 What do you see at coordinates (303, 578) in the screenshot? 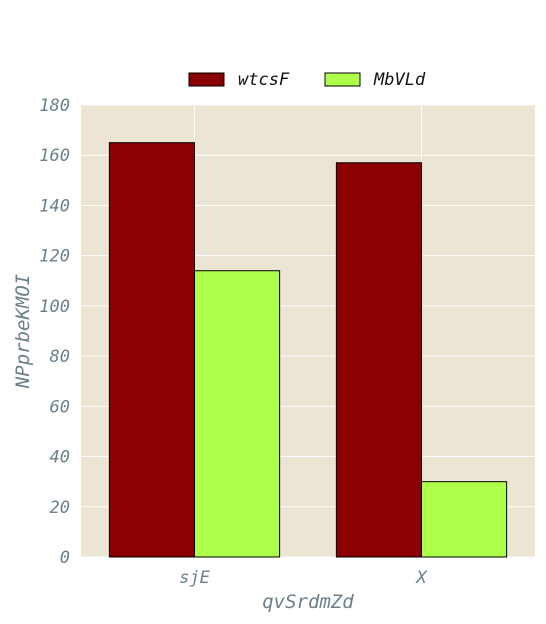
I see `x-tick-labels: sjE X` at bounding box center [303, 578].